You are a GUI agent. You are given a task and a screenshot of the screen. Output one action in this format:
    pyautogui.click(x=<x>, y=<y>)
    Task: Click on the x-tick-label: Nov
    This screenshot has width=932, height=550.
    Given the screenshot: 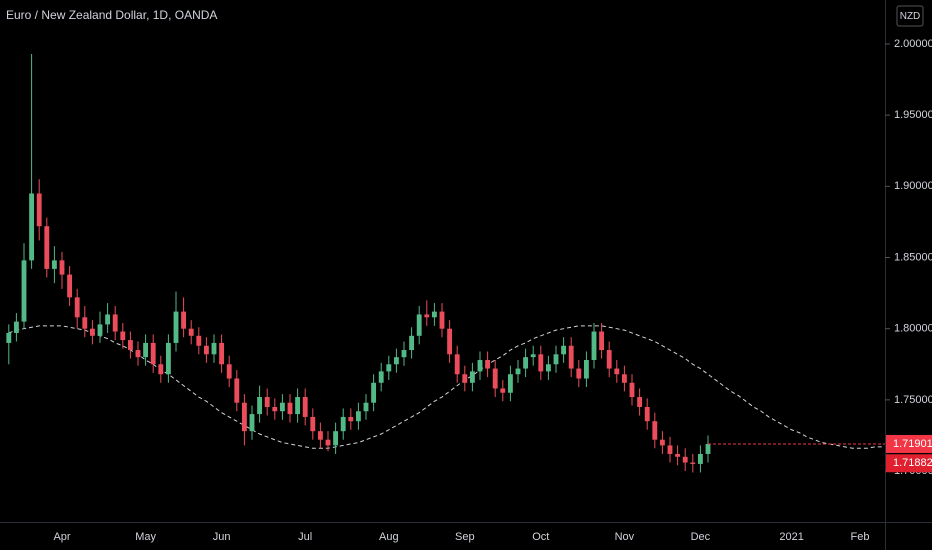 What is the action you would take?
    pyautogui.click(x=625, y=537)
    